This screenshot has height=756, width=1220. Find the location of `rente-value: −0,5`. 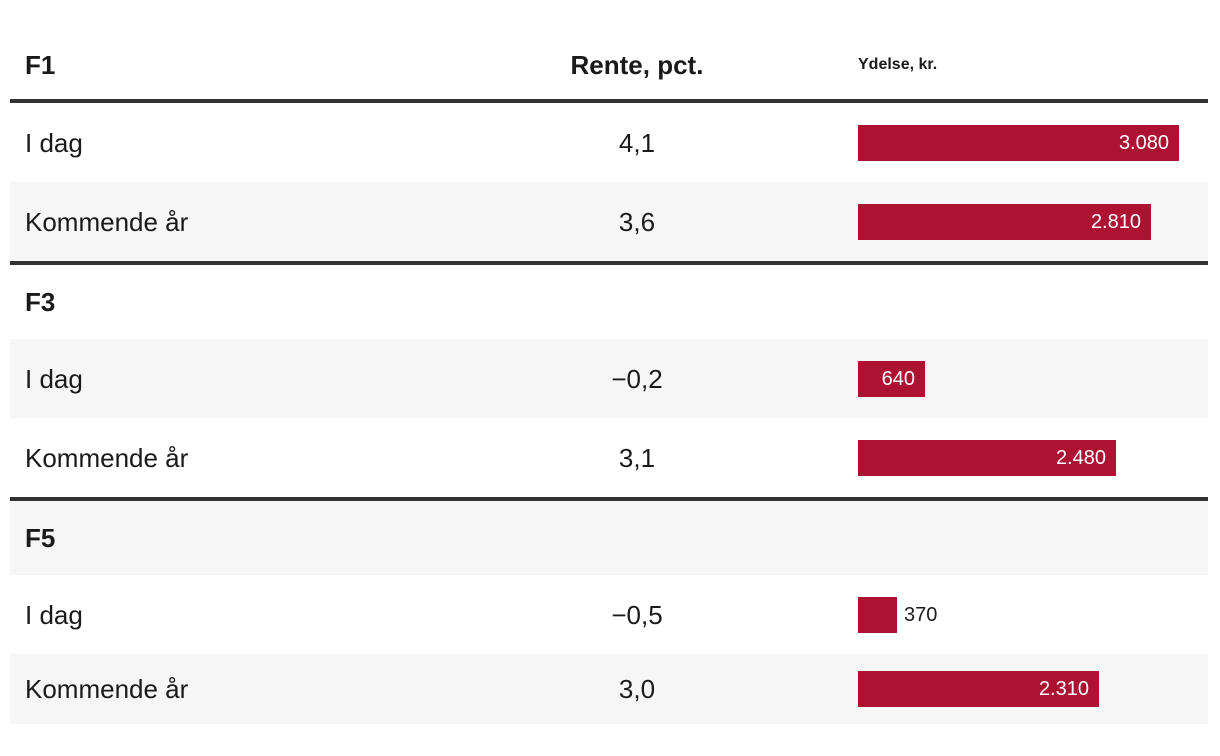

rente-value: −0,5 is located at coordinates (637, 614).